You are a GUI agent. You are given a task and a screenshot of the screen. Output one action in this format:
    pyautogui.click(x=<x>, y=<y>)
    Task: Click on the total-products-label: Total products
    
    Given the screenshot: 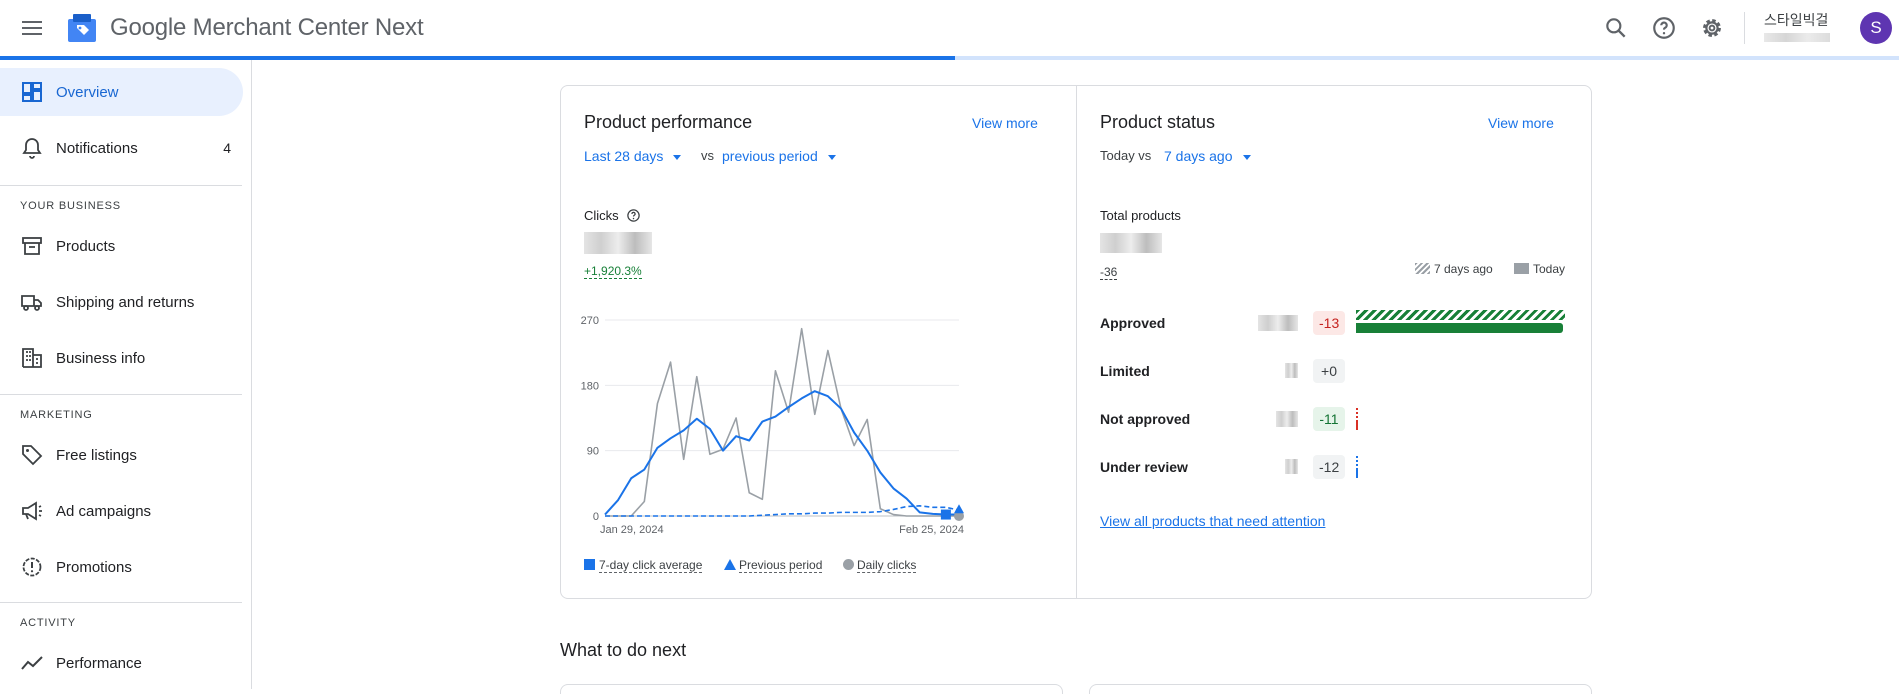 What is the action you would take?
    pyautogui.click(x=1140, y=215)
    